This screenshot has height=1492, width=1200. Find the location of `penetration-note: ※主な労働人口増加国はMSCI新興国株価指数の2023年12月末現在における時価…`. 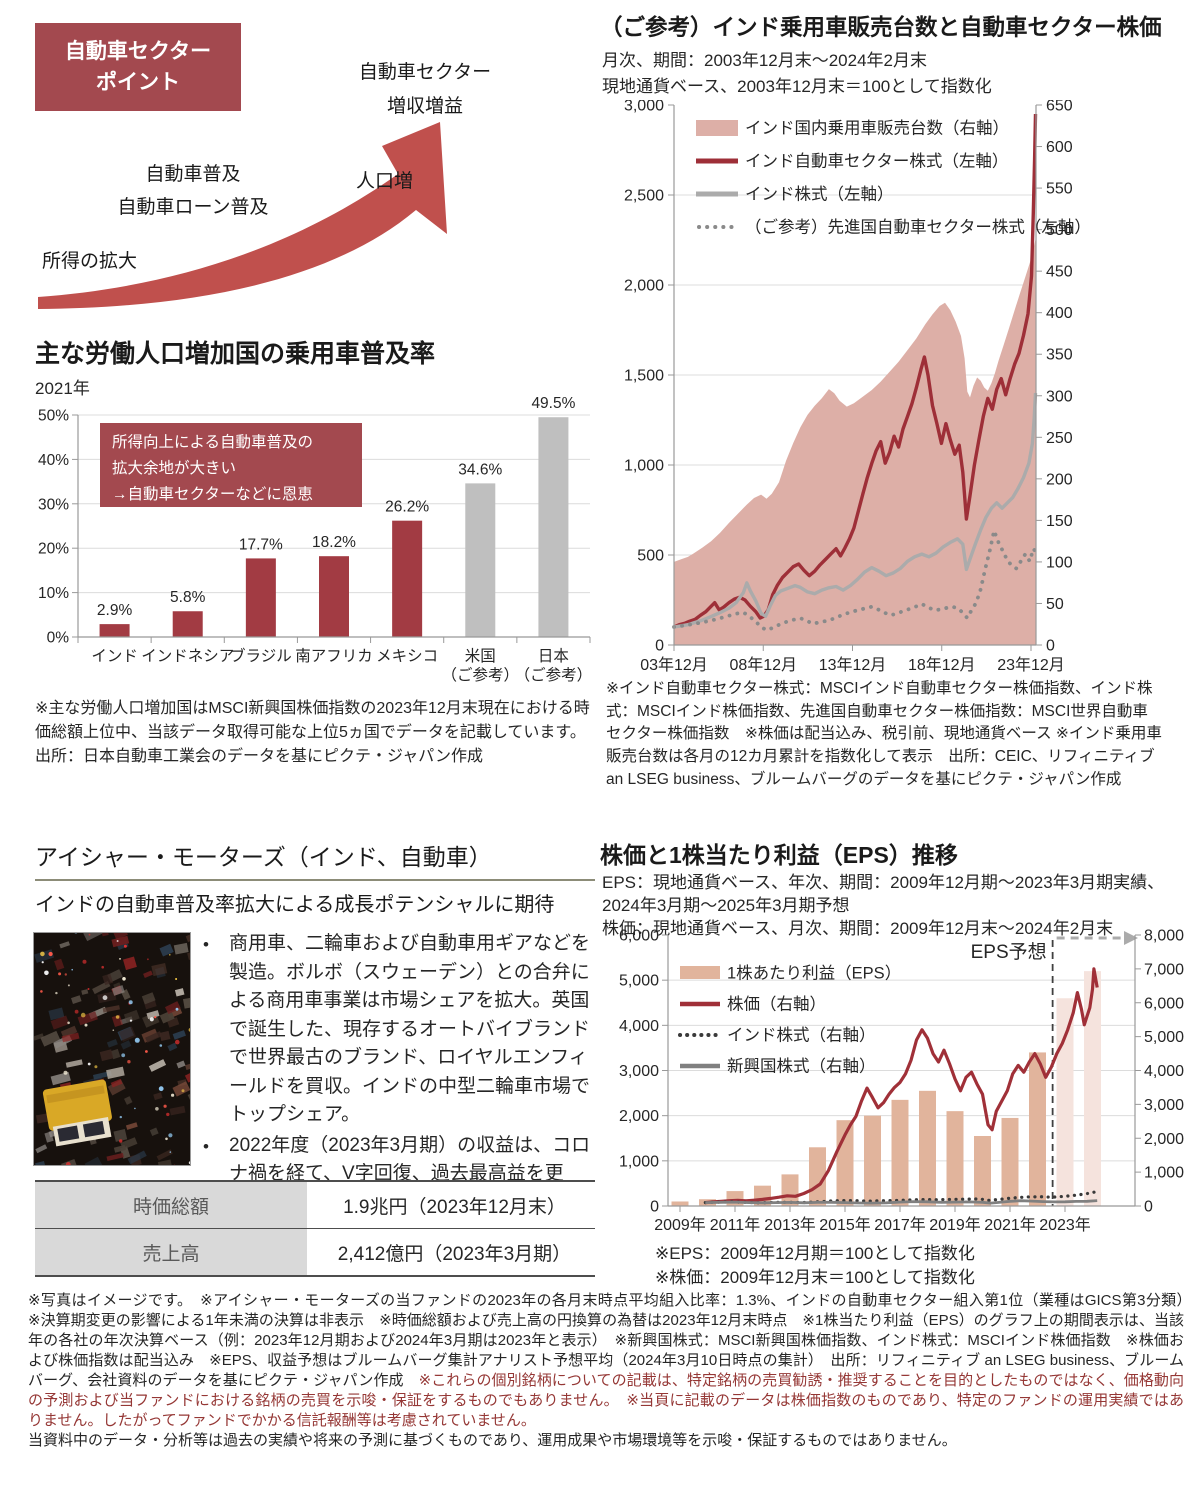

penetration-note: ※主な労働人口増加国はMSCI新興国株価指数の2023年12月末現在における時価… is located at coordinates (312, 720).